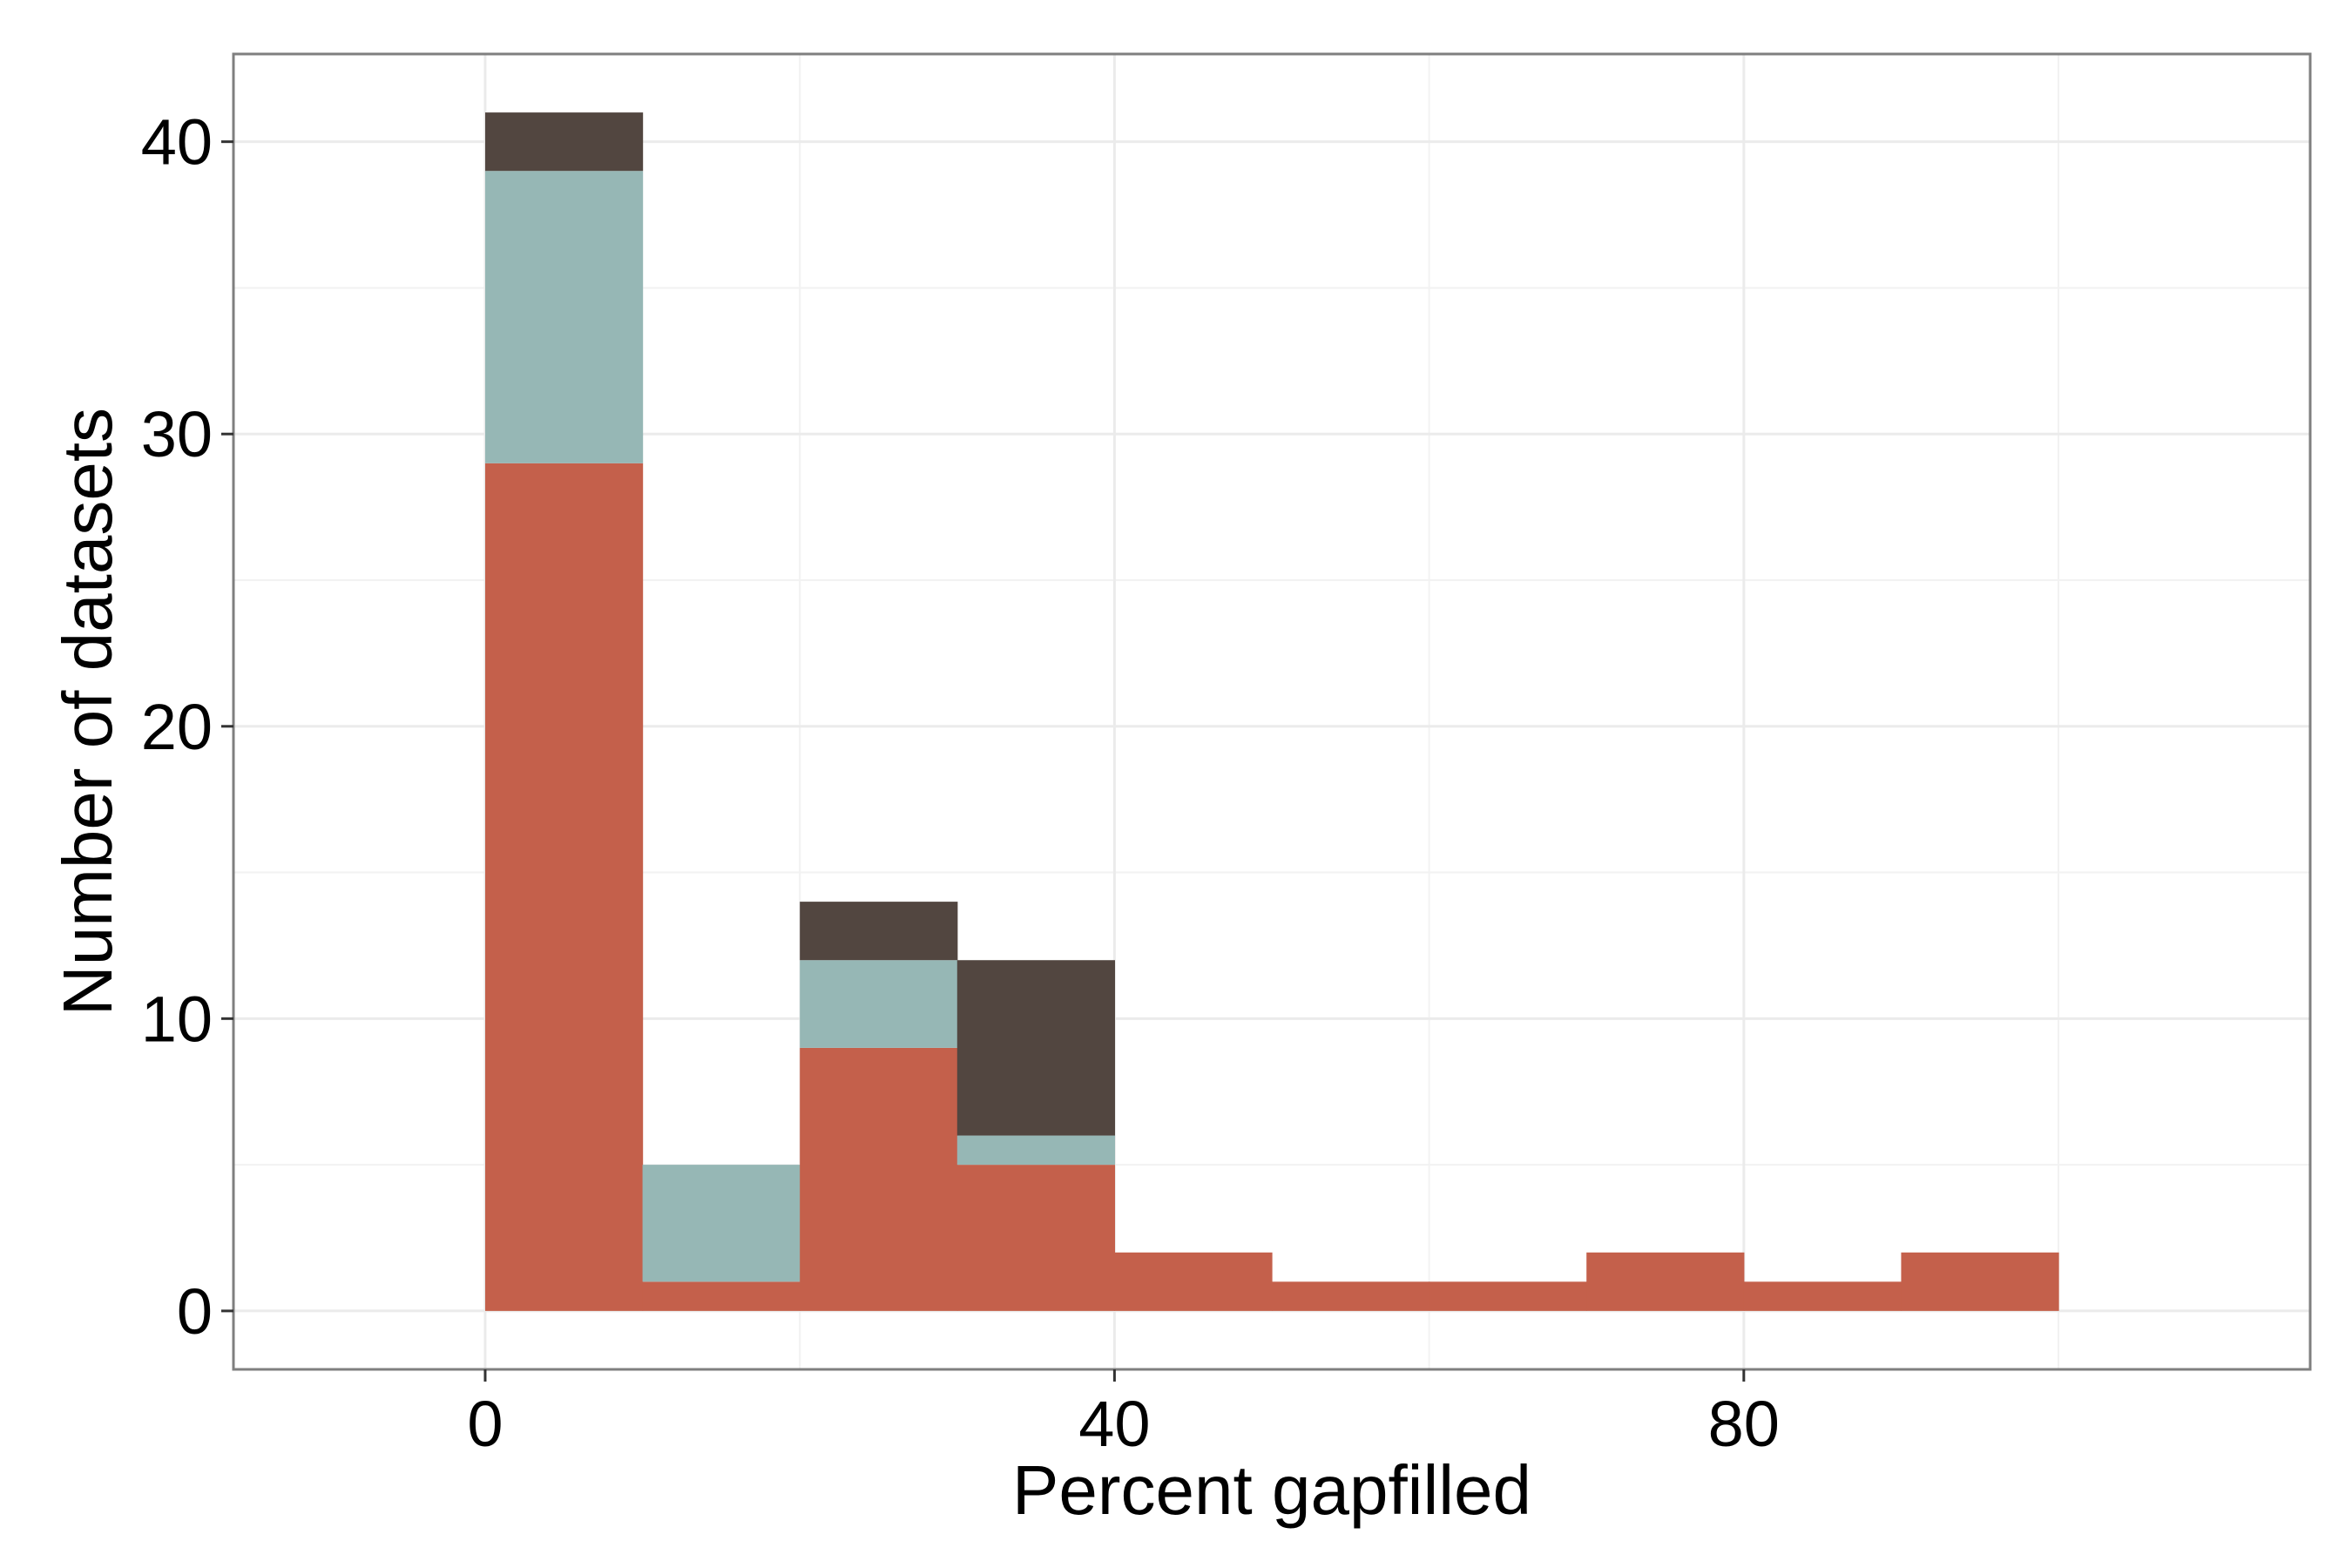 This screenshot has height=1568, width=2352. I want to click on y-tick-label: 0, so click(195, 1311).